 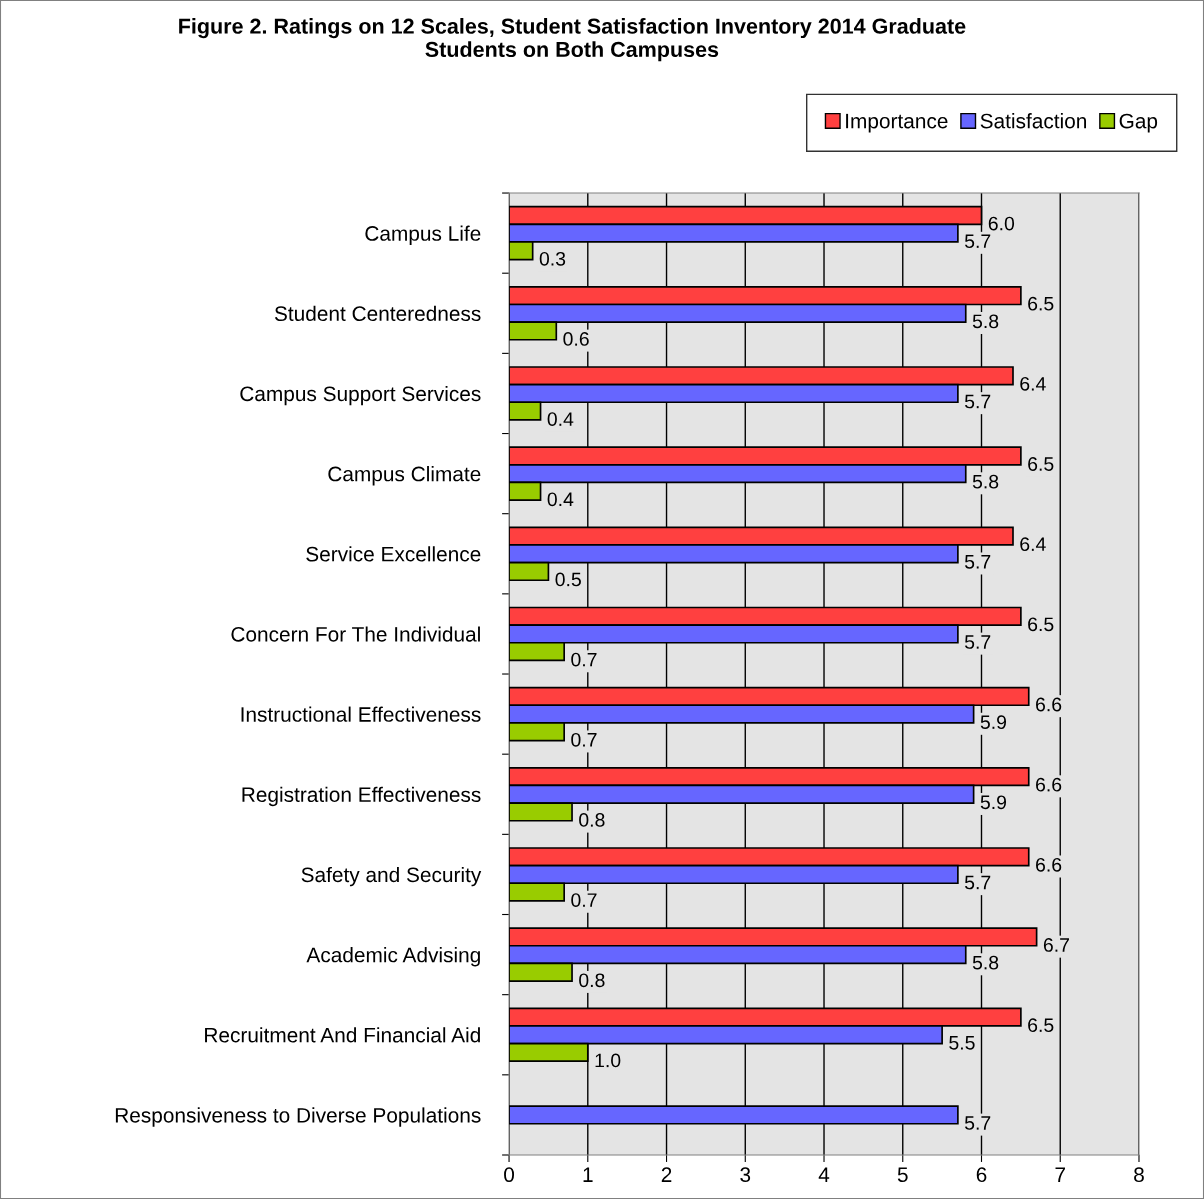 I want to click on legend-label: Satisfaction, so click(x=1033, y=121).